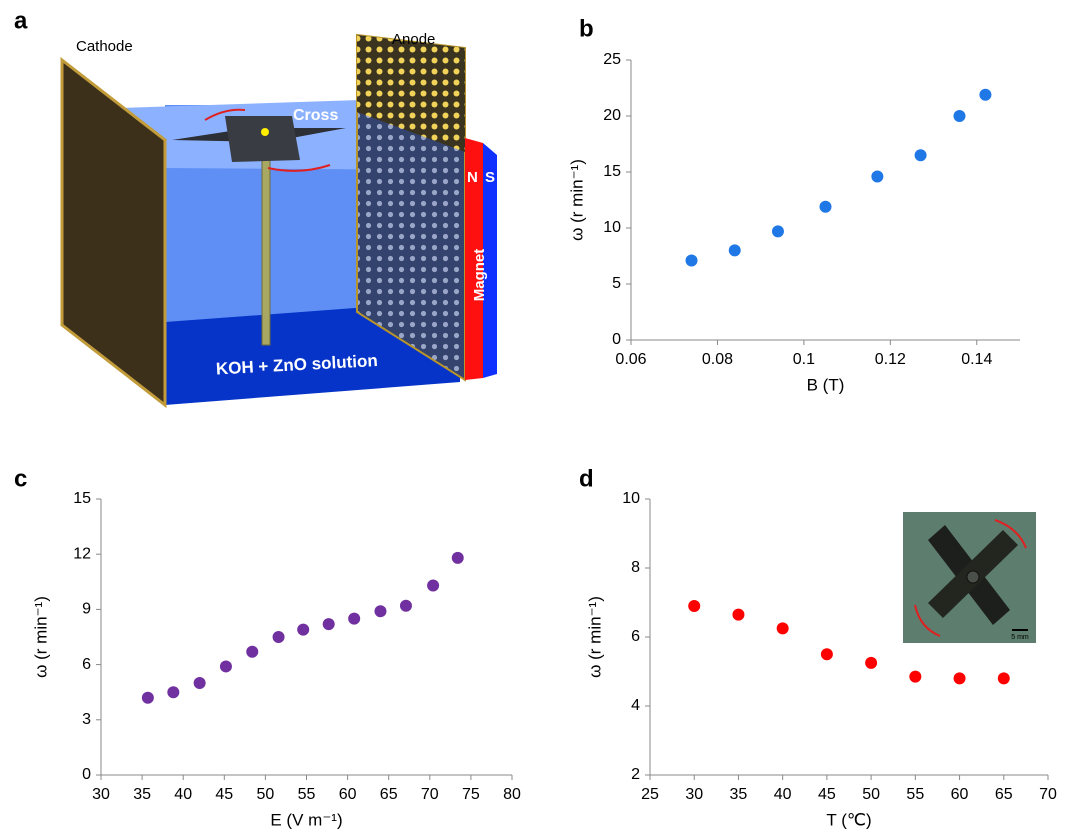 Image resolution: width=1069 pixels, height=838 pixels. What do you see at coordinates (826, 384) in the screenshot?
I see `x-axis-label: B (T)` at bounding box center [826, 384].